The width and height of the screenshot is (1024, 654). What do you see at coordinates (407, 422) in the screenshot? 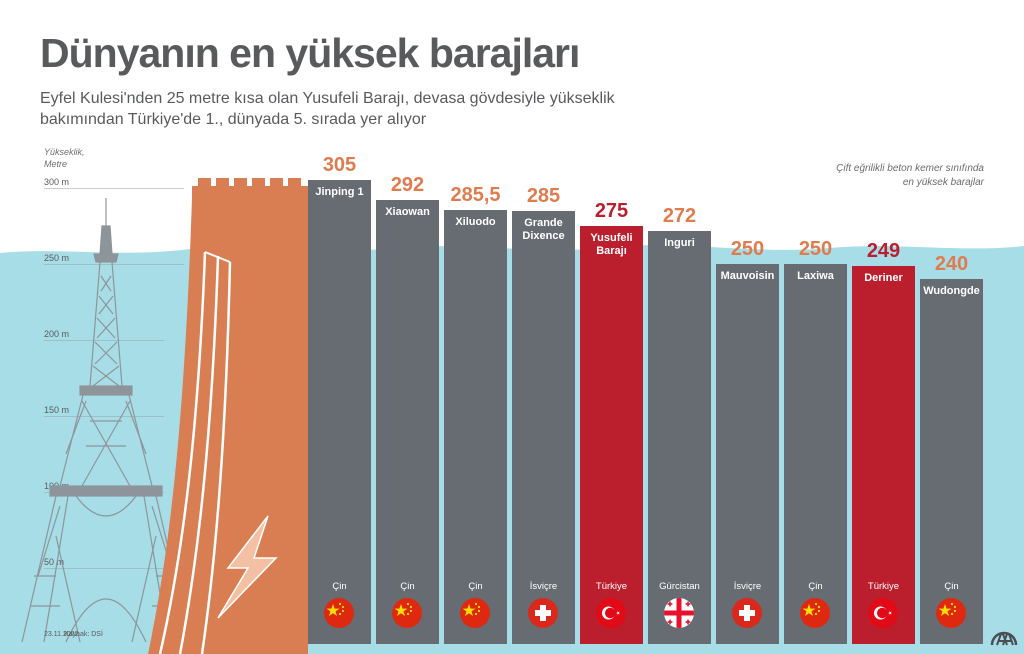
I see `bar: Xiaowan Çin` at bounding box center [407, 422].